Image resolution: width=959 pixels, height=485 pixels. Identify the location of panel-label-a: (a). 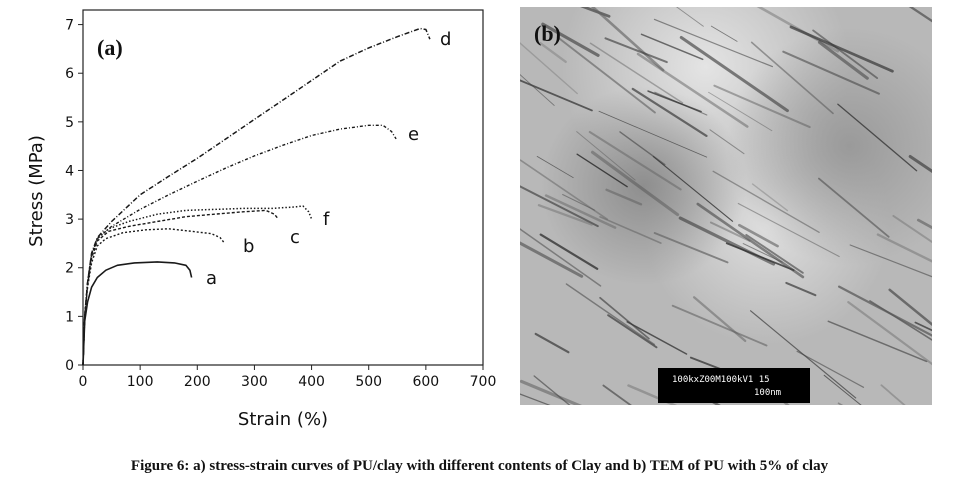
(110, 47).